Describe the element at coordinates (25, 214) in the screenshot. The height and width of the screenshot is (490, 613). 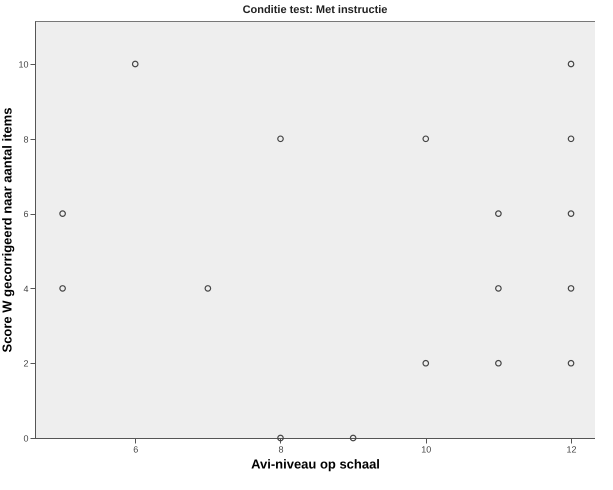
I see `y-tick-label: 6` at that location.